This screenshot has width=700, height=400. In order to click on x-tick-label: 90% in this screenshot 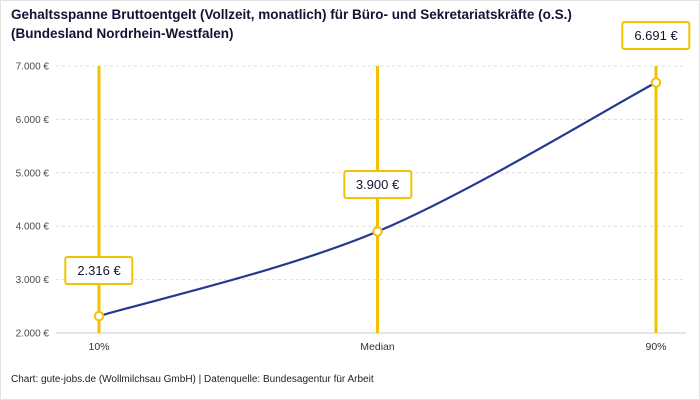, I will do `click(655, 347)`.